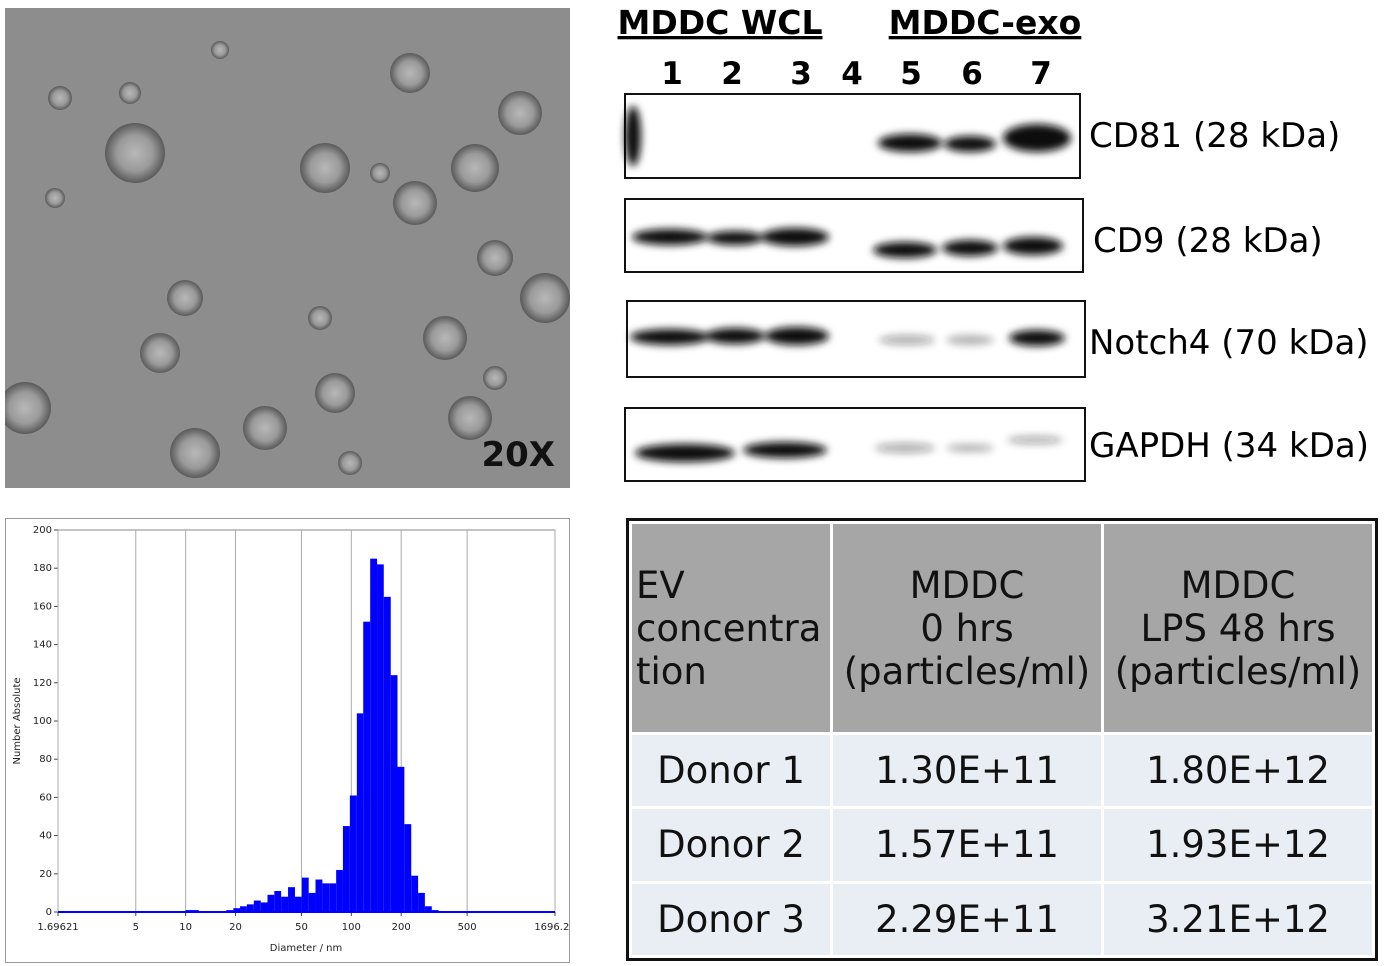 This screenshot has width=1385, height=966. What do you see at coordinates (1238, 919) in the screenshot?
I see `table-cell: 3.21E+12` at bounding box center [1238, 919].